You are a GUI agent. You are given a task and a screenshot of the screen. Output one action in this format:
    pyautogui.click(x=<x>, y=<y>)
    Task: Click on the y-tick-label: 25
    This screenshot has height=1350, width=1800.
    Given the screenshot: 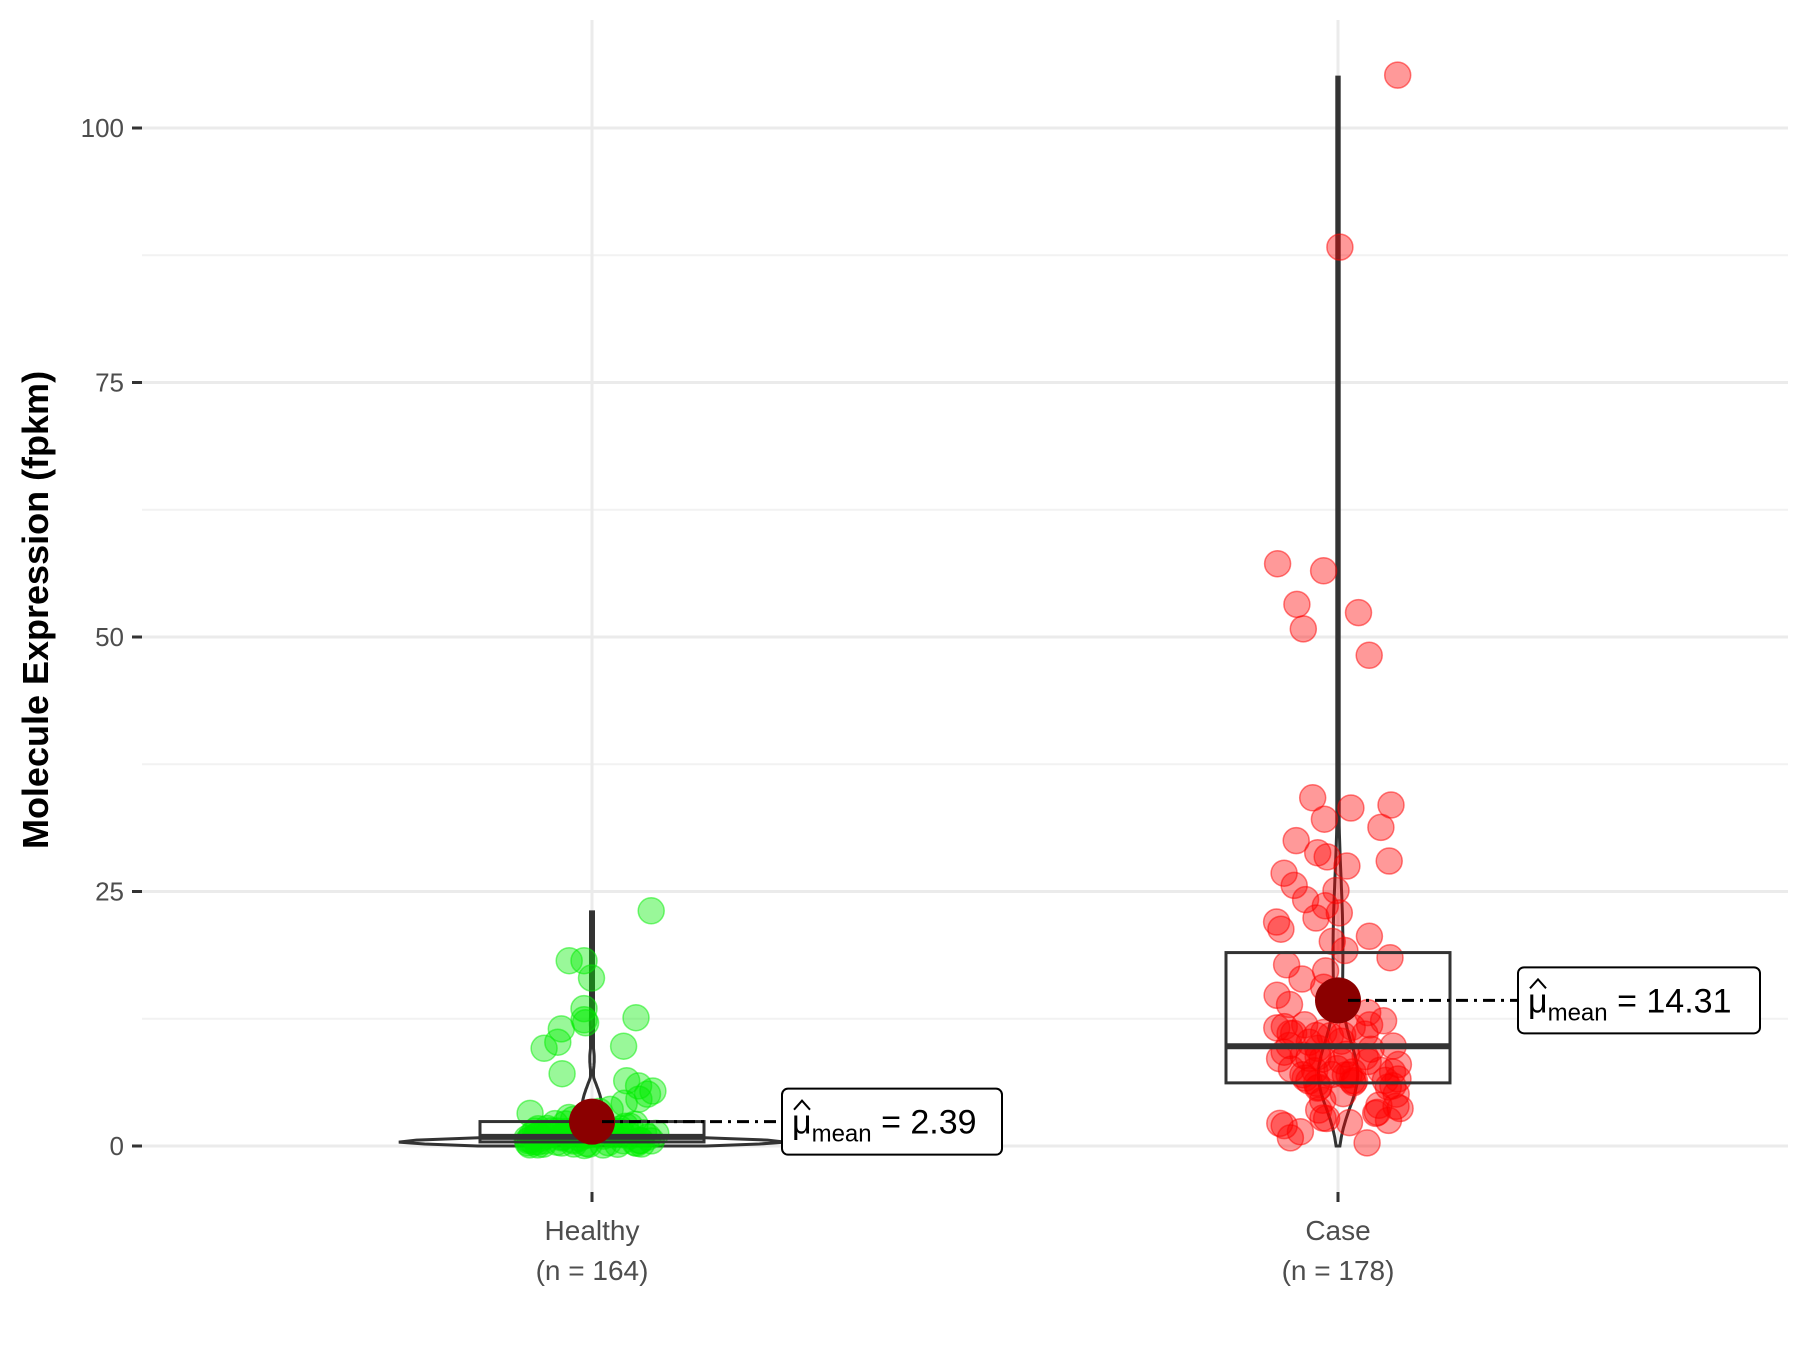 What is the action you would take?
    pyautogui.click(x=109, y=892)
    